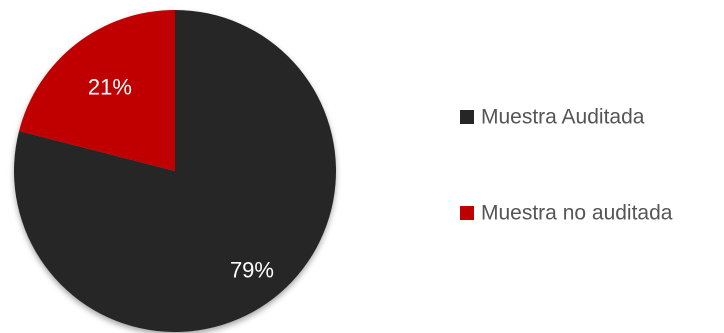 The width and height of the screenshot is (724, 333). What do you see at coordinates (252, 270) in the screenshot?
I see `pie-slice-label-0: 79%` at bounding box center [252, 270].